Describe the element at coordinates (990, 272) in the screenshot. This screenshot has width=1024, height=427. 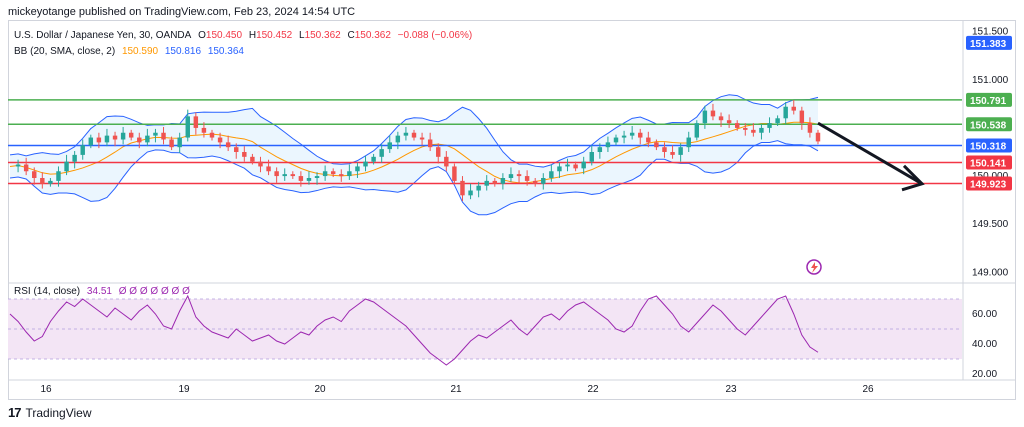
I see `price-tick-label: 149.000` at that location.